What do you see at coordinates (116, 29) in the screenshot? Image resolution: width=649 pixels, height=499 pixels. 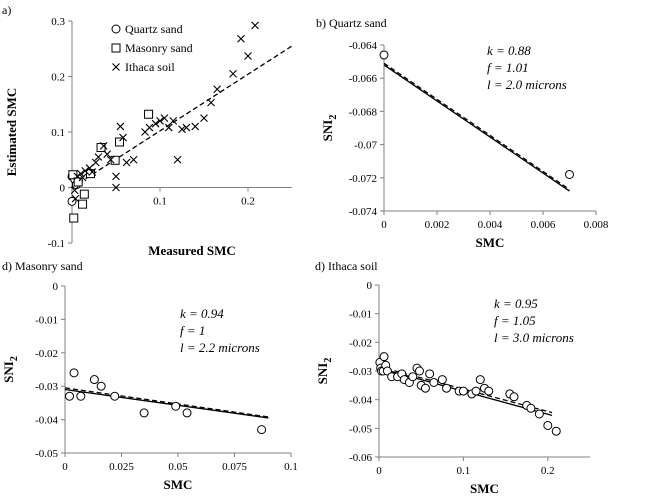 I see `legend-marker-circle` at bounding box center [116, 29].